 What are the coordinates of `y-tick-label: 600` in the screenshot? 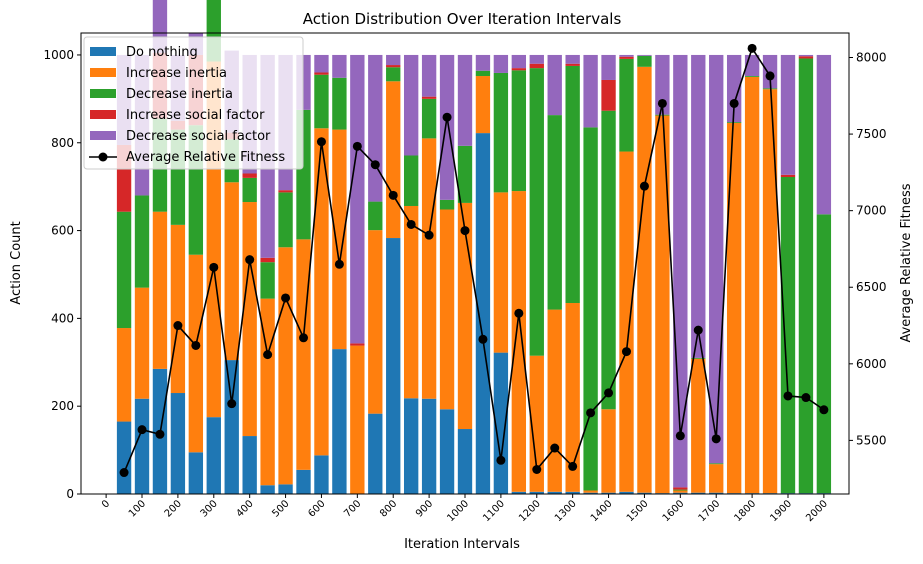 It's located at (62, 231).